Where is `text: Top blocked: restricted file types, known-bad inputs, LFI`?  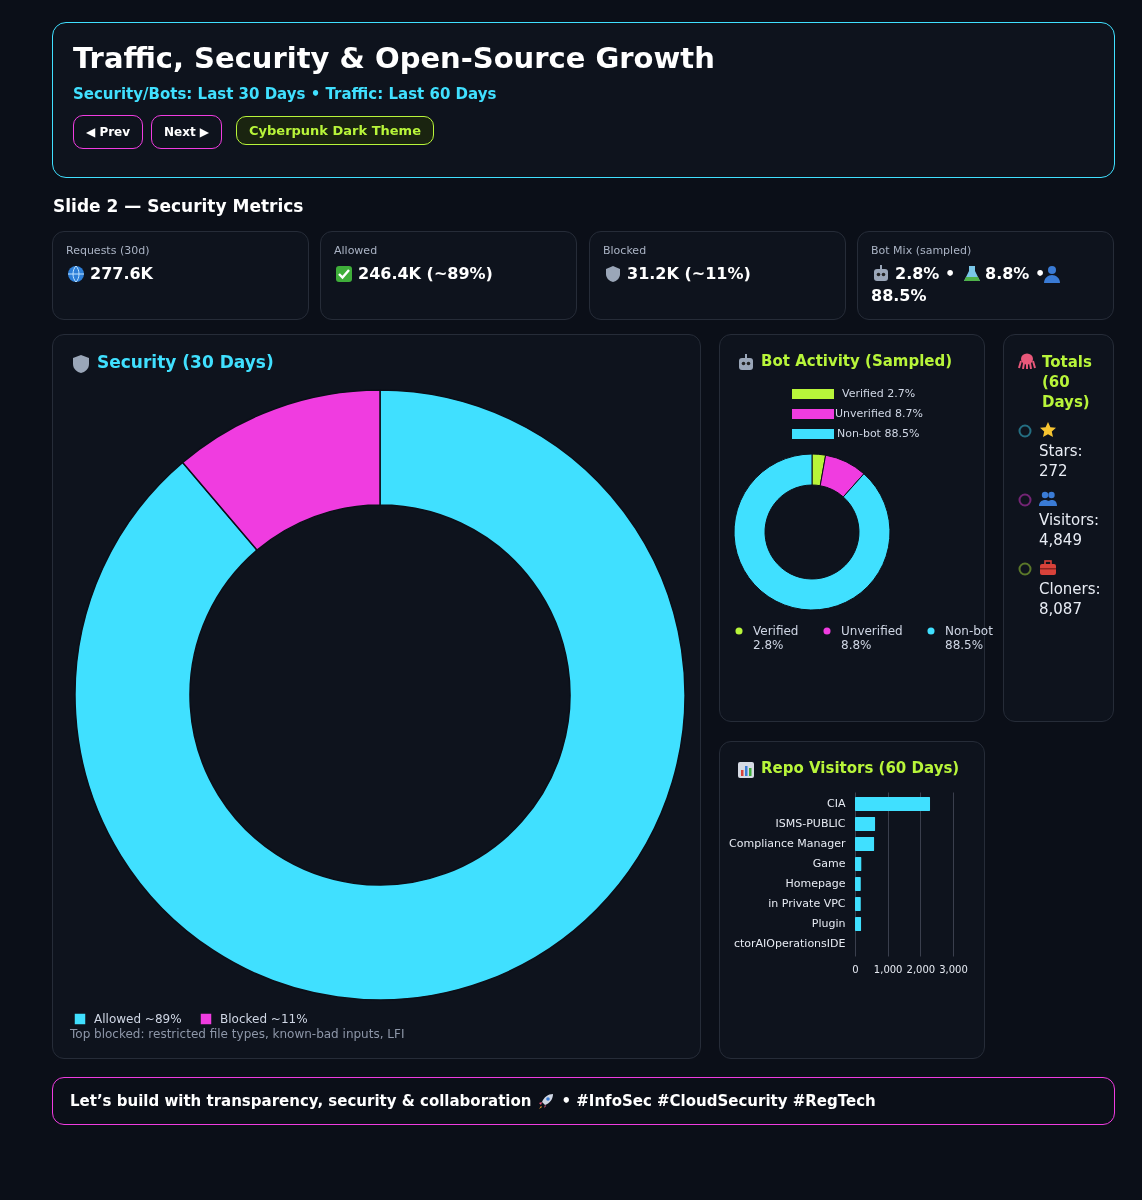 text: Top blocked: restricted file types, known-bad inputs, LFI is located at coordinates (237, 1034).